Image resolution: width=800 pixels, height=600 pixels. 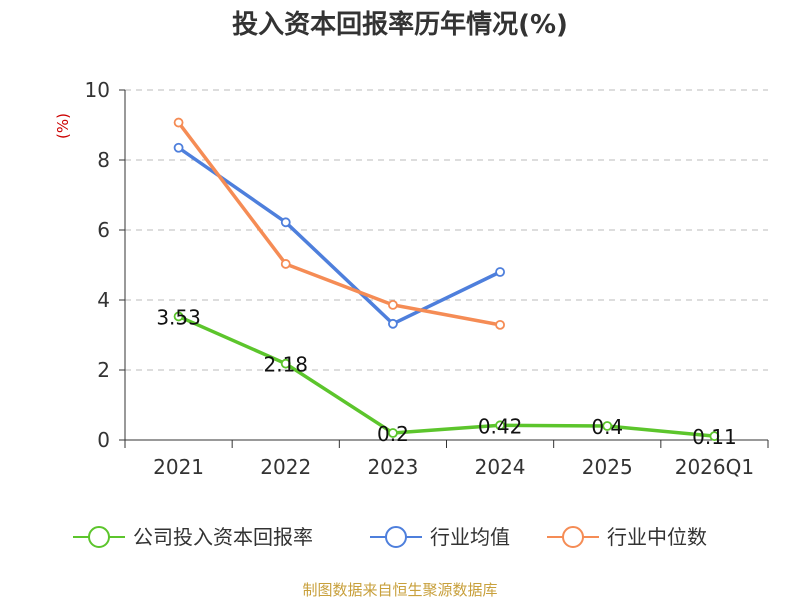 I want to click on legend-item-1: 公司投入资本回报率, so click(x=193, y=537).